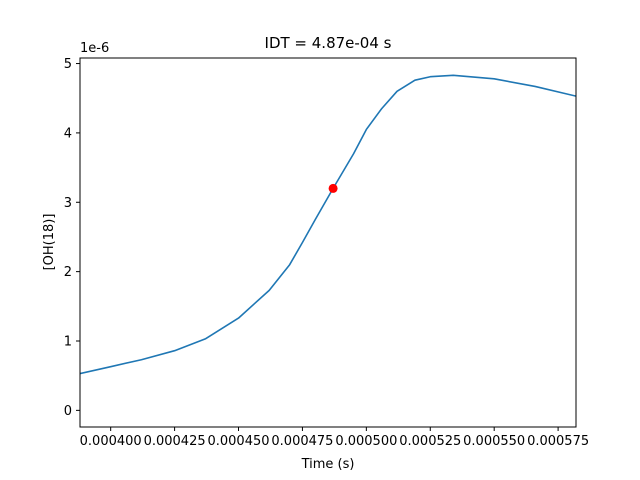  What do you see at coordinates (68, 203) in the screenshot?
I see `y-tick-label: 3` at bounding box center [68, 203].